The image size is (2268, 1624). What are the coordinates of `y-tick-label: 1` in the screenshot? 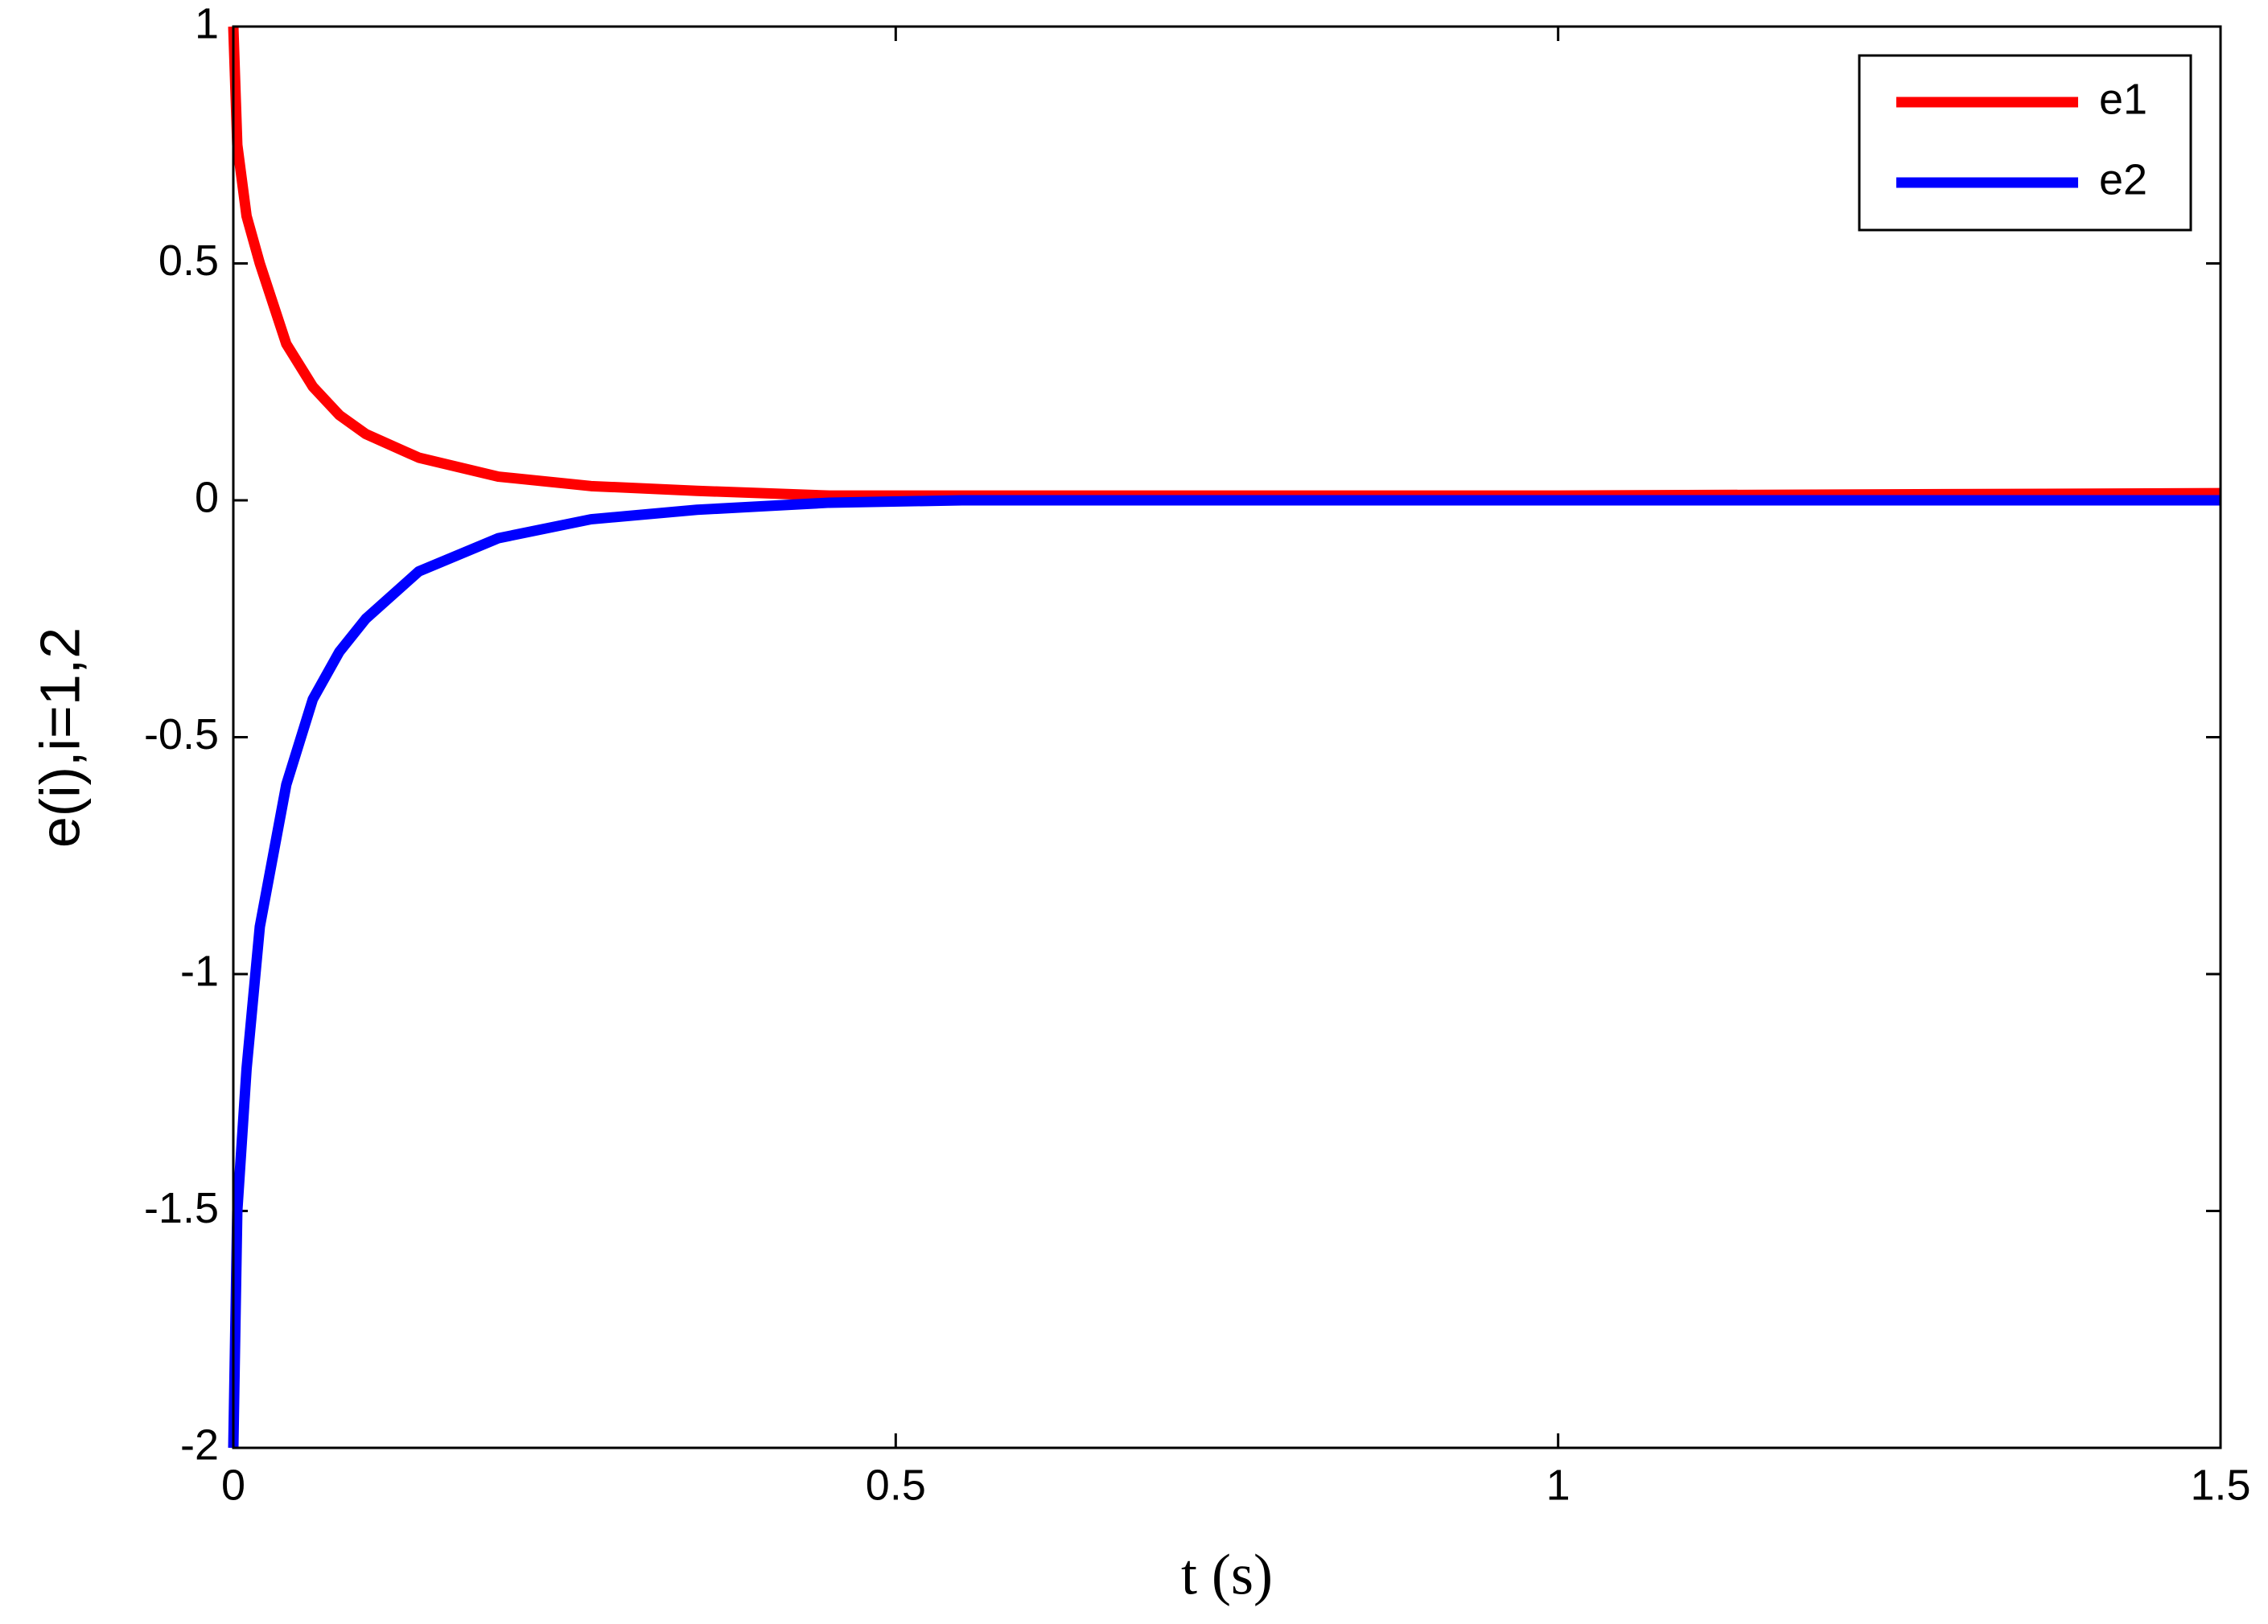 It's located at (207, 24).